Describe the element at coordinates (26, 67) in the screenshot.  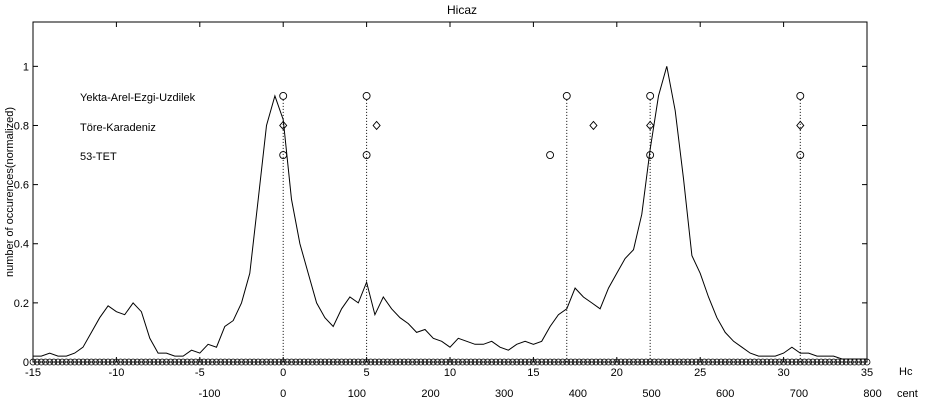
I see `y-tick-label-5: 1` at that location.